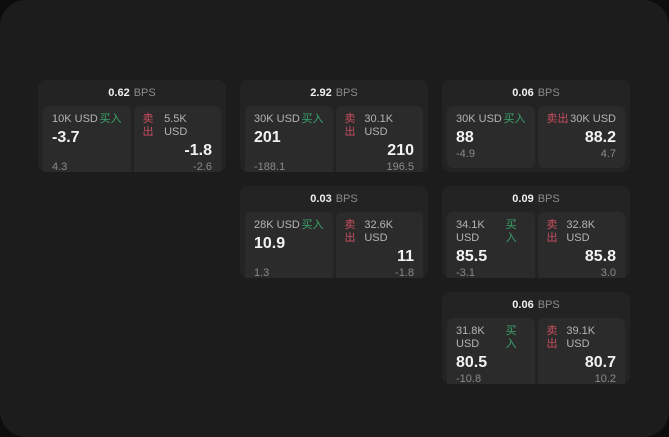  I want to click on sell-panel: 卖出 32.8K USD 85.8 3.0, so click(581, 245).